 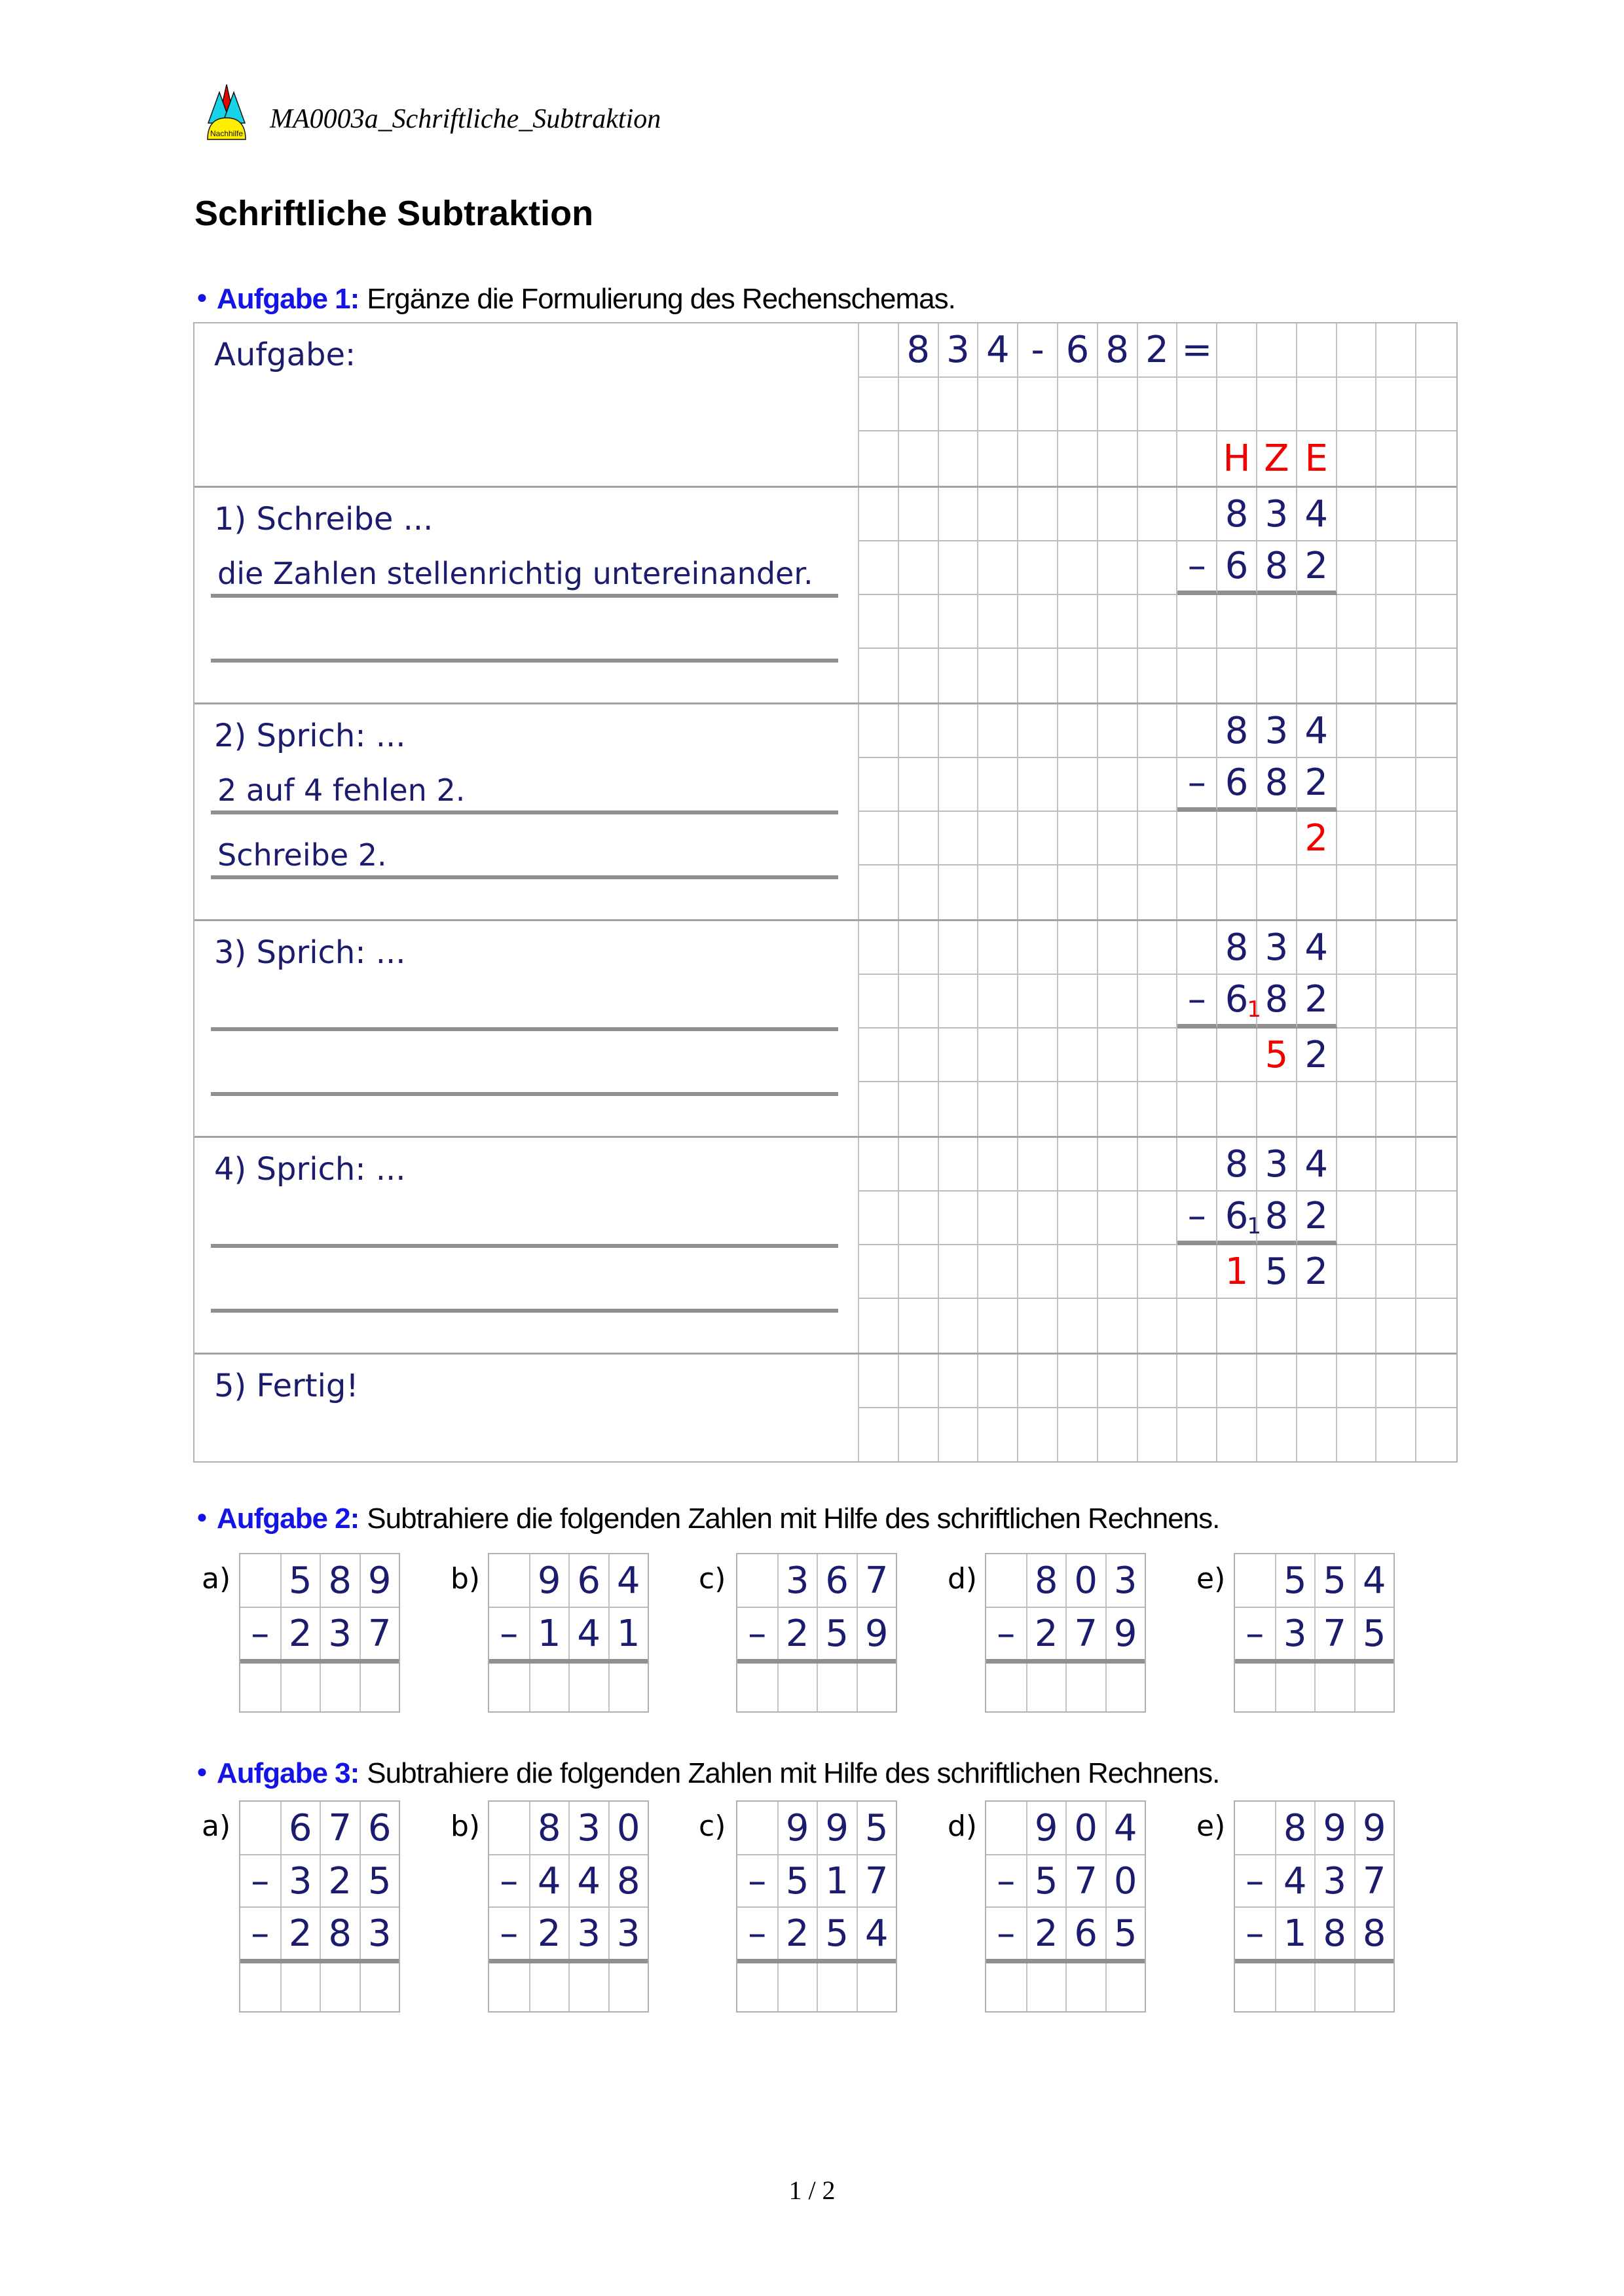 What do you see at coordinates (1317, 1272) in the screenshot?
I see `grid-cell: 2` at bounding box center [1317, 1272].